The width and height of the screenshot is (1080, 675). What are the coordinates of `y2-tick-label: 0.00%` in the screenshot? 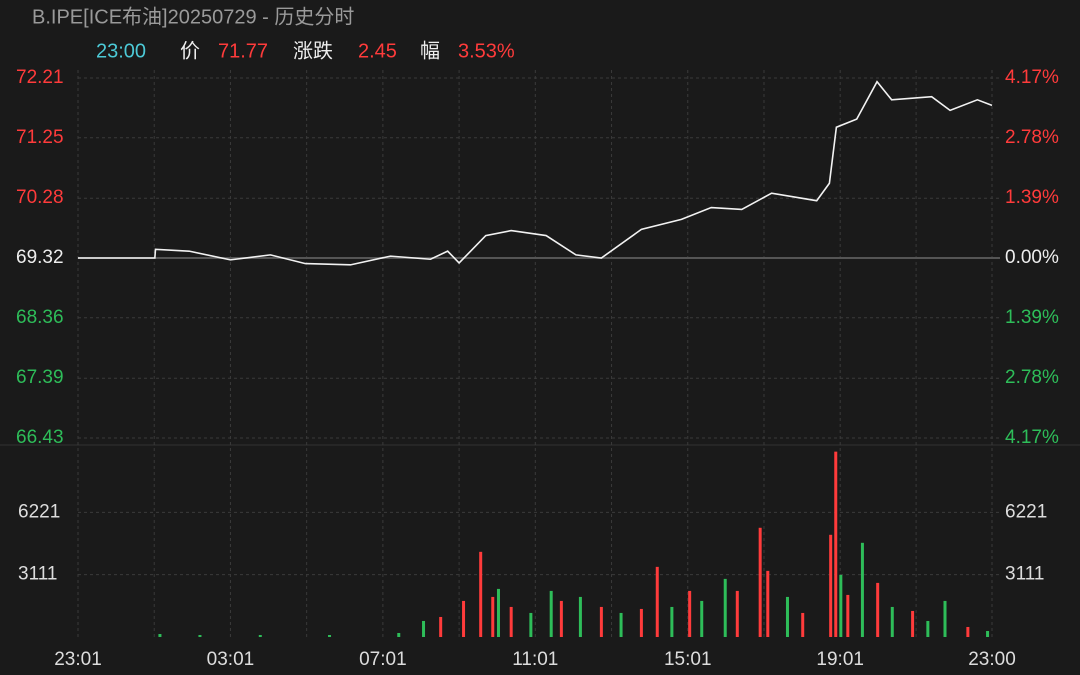 It's located at (1032, 257).